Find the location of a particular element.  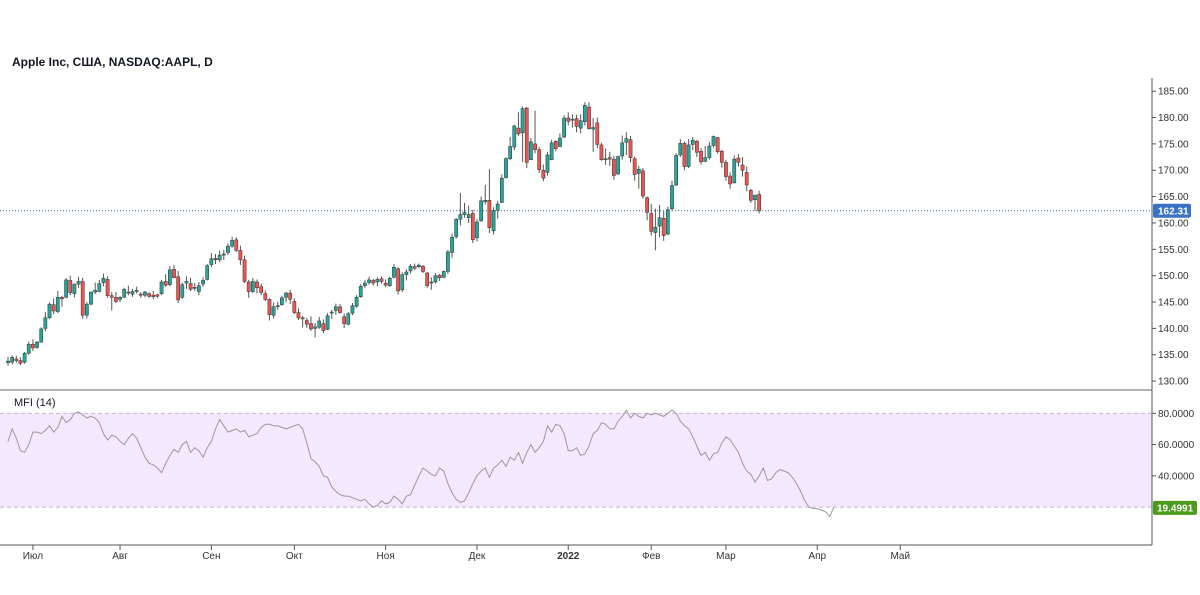

last-price-badge: 162.31 is located at coordinates (1172, 210).